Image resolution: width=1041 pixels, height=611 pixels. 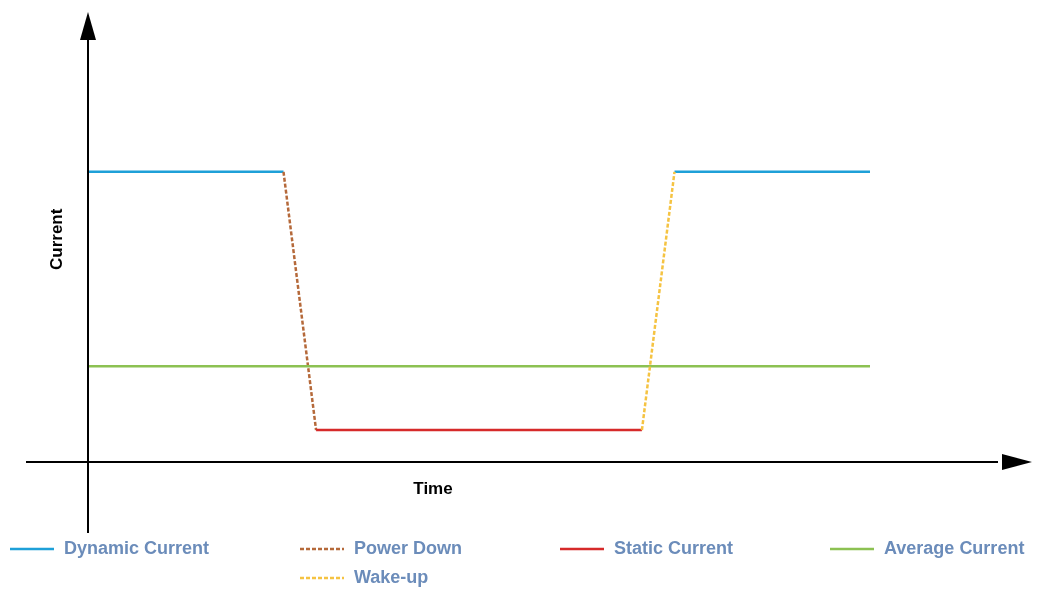 I want to click on y-axis-title: Current, so click(x=57, y=239).